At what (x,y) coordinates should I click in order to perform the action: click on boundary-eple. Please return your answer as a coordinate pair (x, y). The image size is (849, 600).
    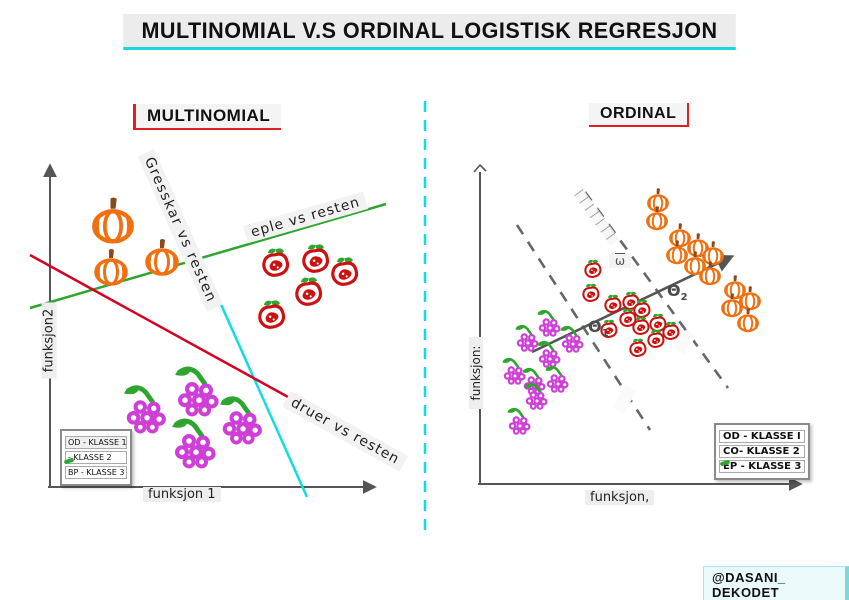
    Looking at the image, I should click on (208, 256).